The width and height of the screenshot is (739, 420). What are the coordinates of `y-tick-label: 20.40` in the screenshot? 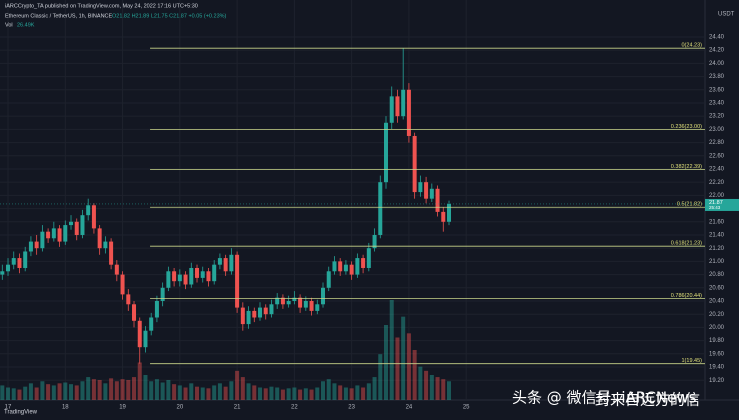 It's located at (717, 302).